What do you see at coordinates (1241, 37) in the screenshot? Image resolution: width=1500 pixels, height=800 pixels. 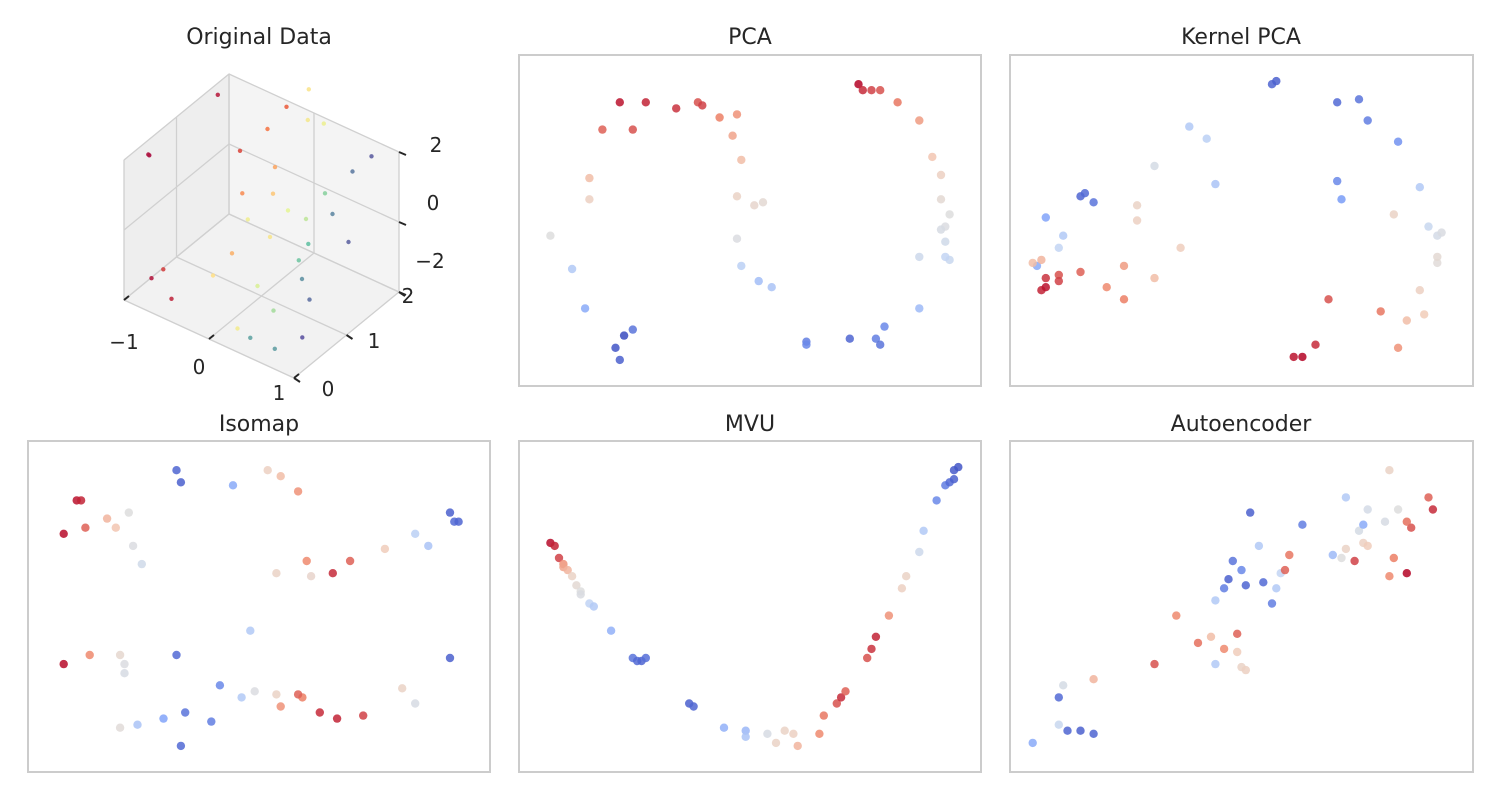 I see `panel-title: Kernel PCA` at bounding box center [1241, 37].